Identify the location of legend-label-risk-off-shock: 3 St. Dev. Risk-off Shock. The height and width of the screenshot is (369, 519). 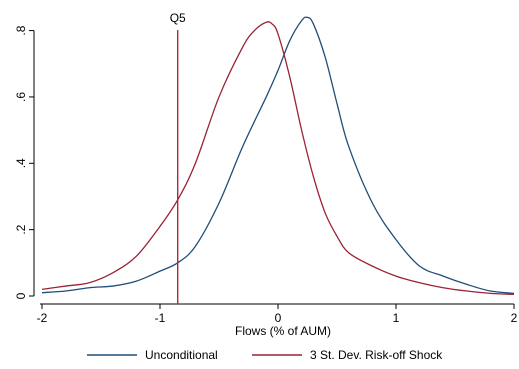
(376, 355).